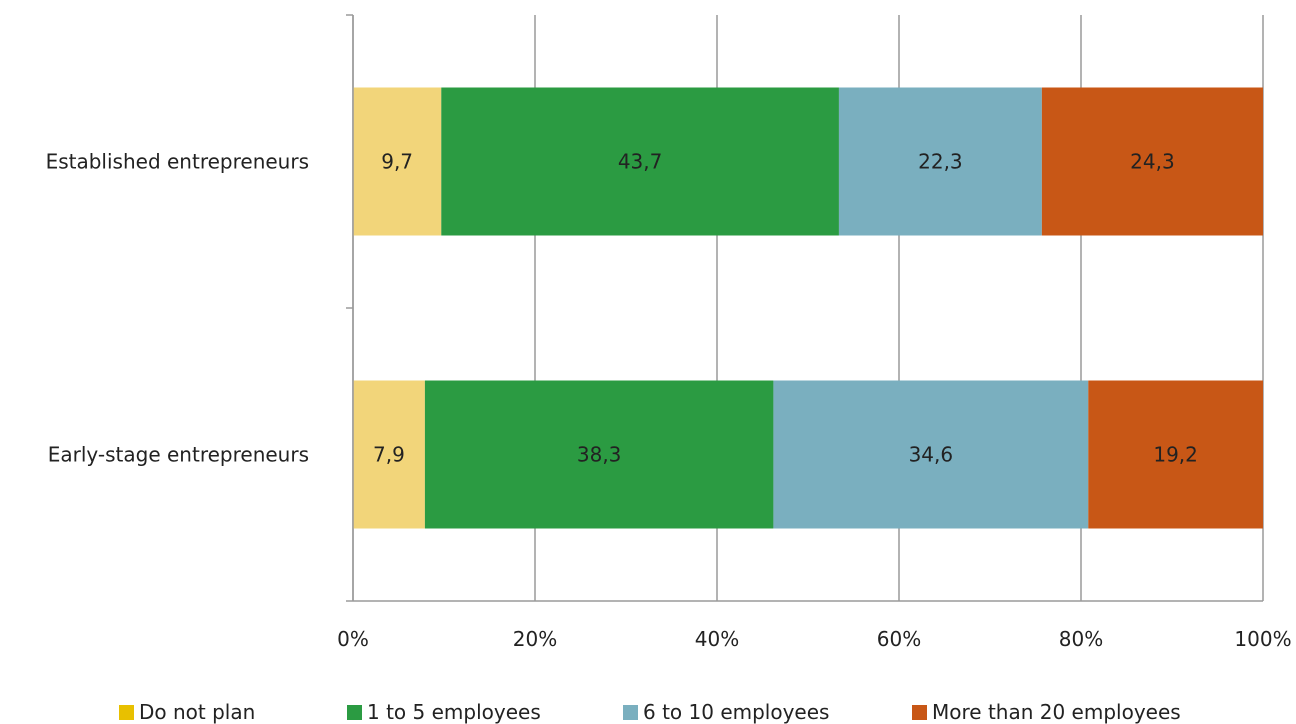  What do you see at coordinates (717, 639) in the screenshot?
I see `x-tick-label: 40%` at bounding box center [717, 639].